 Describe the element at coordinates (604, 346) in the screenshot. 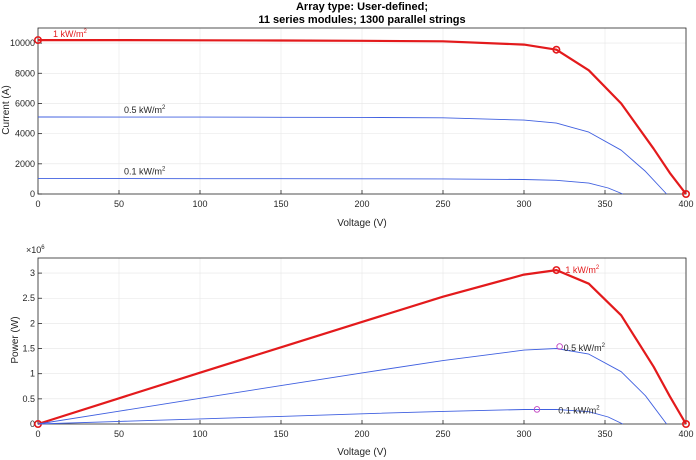

I see `pv-series-1-label-sup: 2` at that location.